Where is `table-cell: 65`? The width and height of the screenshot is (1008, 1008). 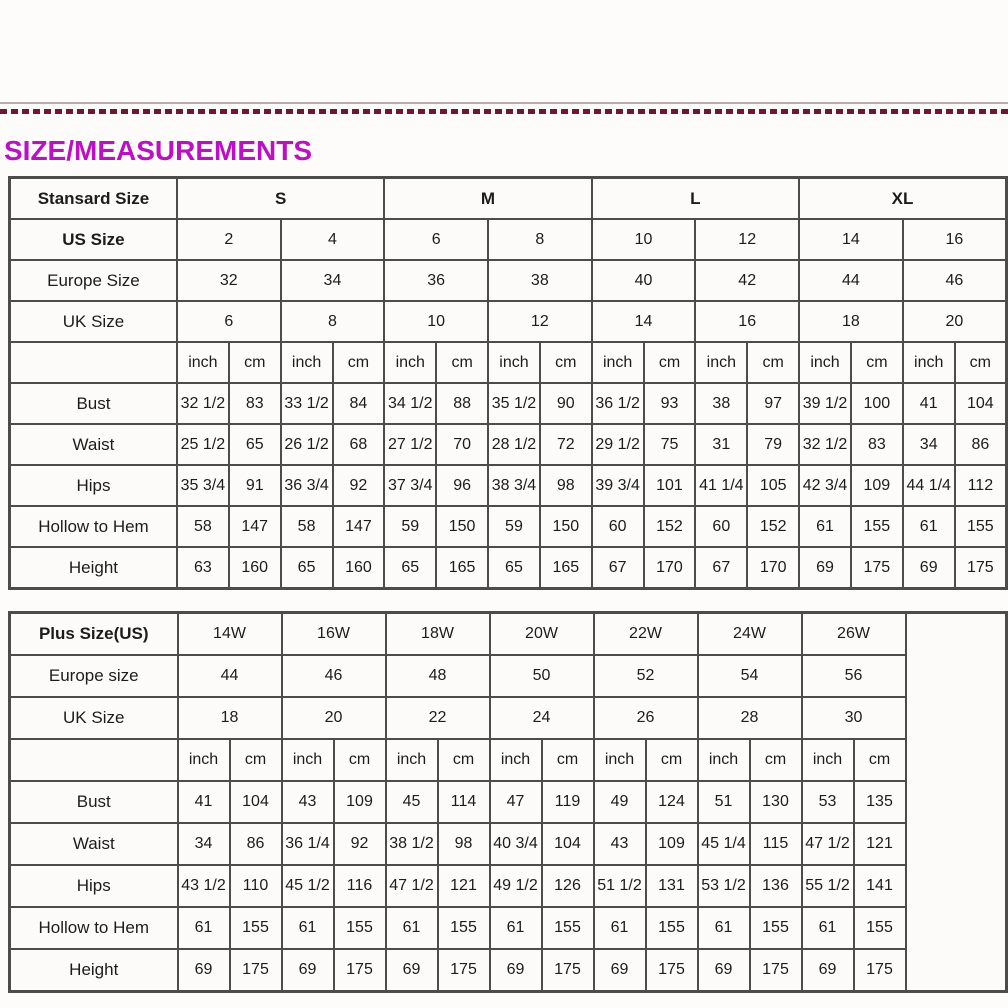
table-cell: 65 is located at coordinates (513, 568).